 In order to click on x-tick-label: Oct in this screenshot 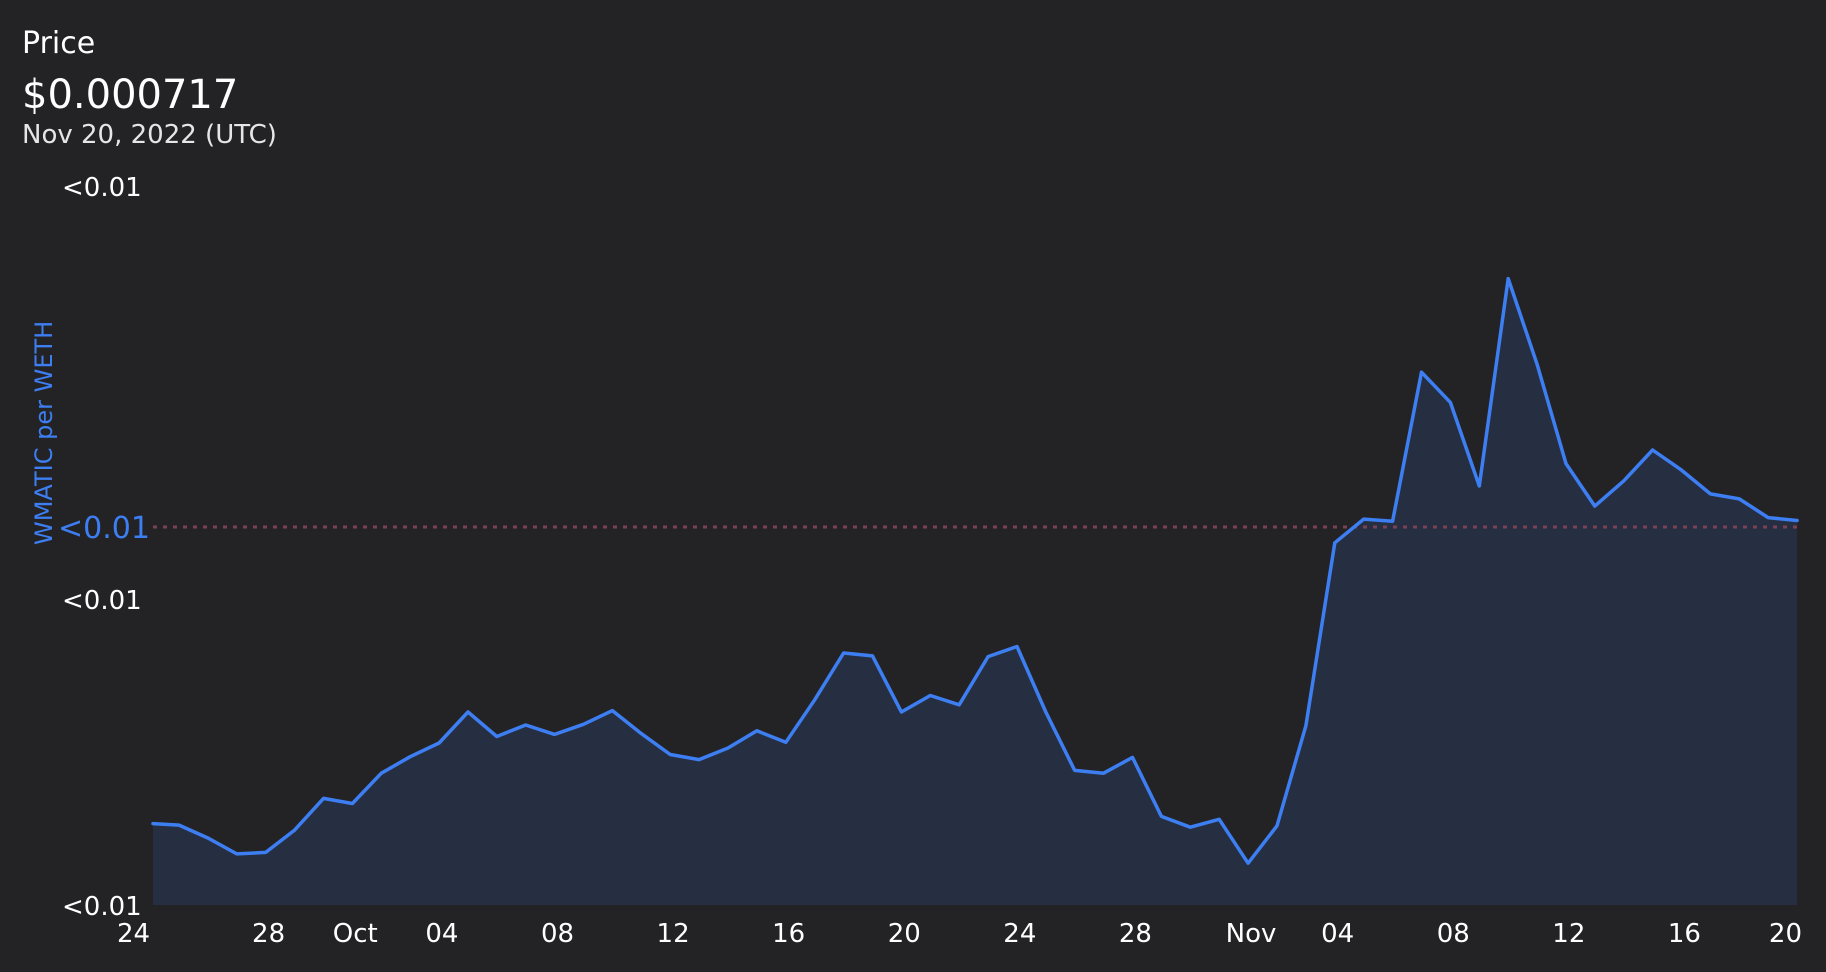, I will do `click(355, 934)`.